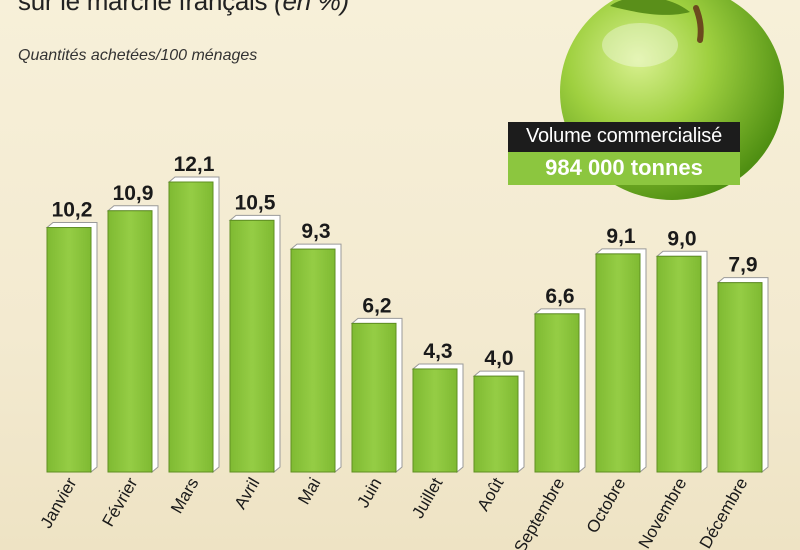 This screenshot has height=550, width=800. I want to click on volume-label: Volume commercialisé, so click(624, 137).